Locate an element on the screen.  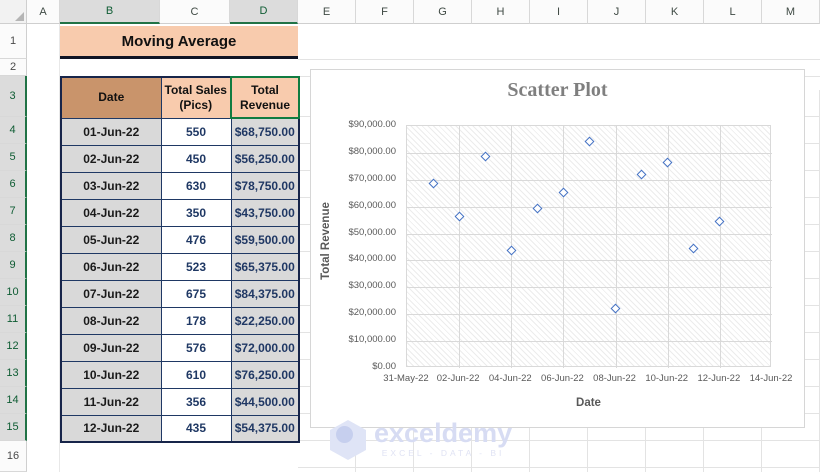
table-row: 09-Jun-22 576 $72,000.00 is located at coordinates (180, 347).